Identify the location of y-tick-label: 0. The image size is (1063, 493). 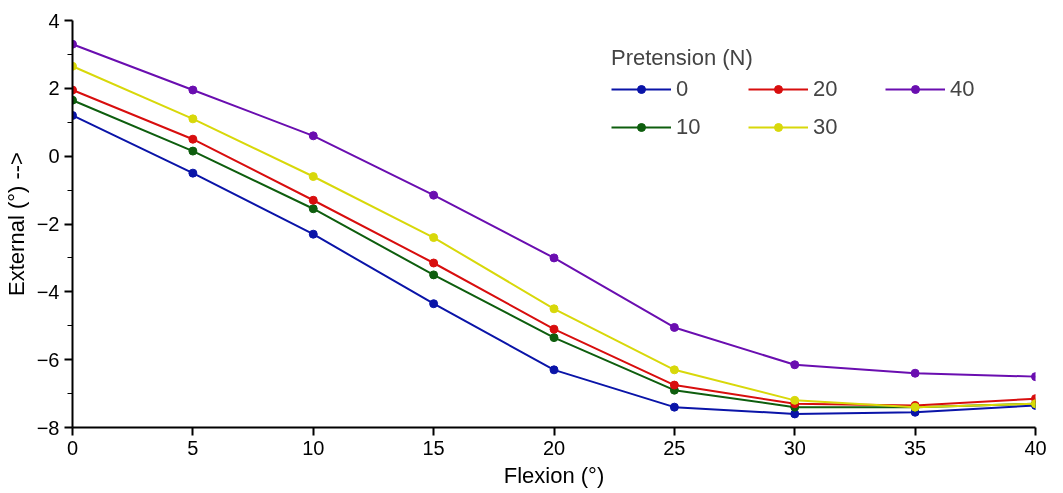
(54, 156).